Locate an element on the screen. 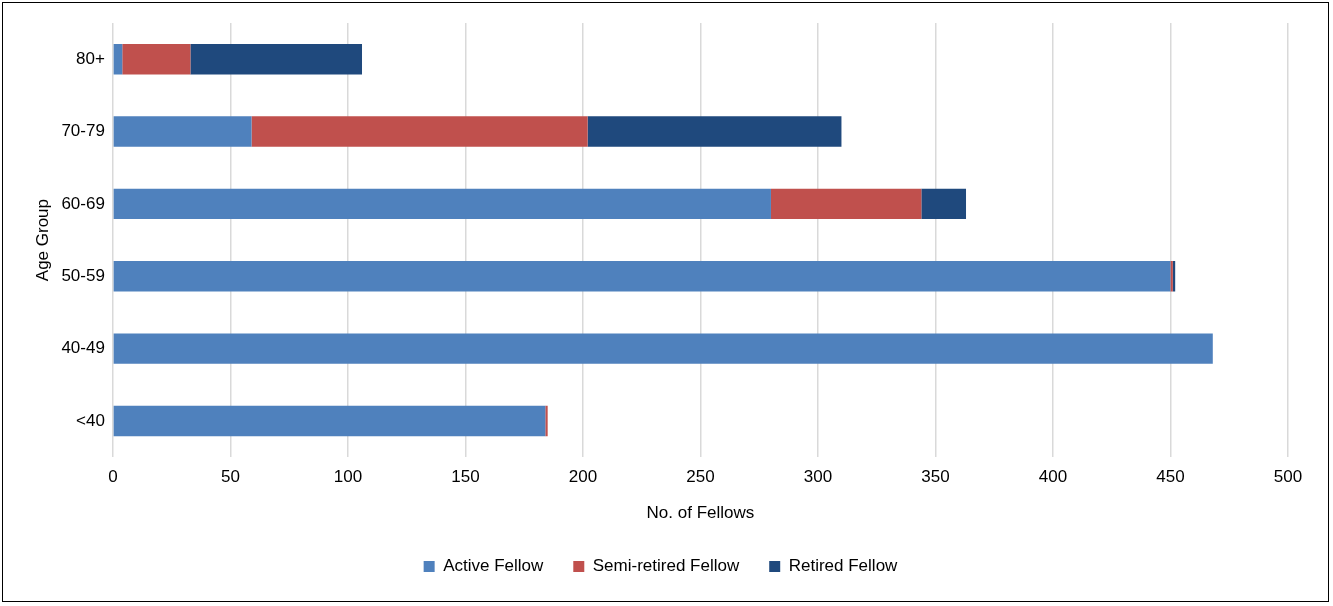  x-axis-title: No. of Fellows is located at coordinates (700, 513).